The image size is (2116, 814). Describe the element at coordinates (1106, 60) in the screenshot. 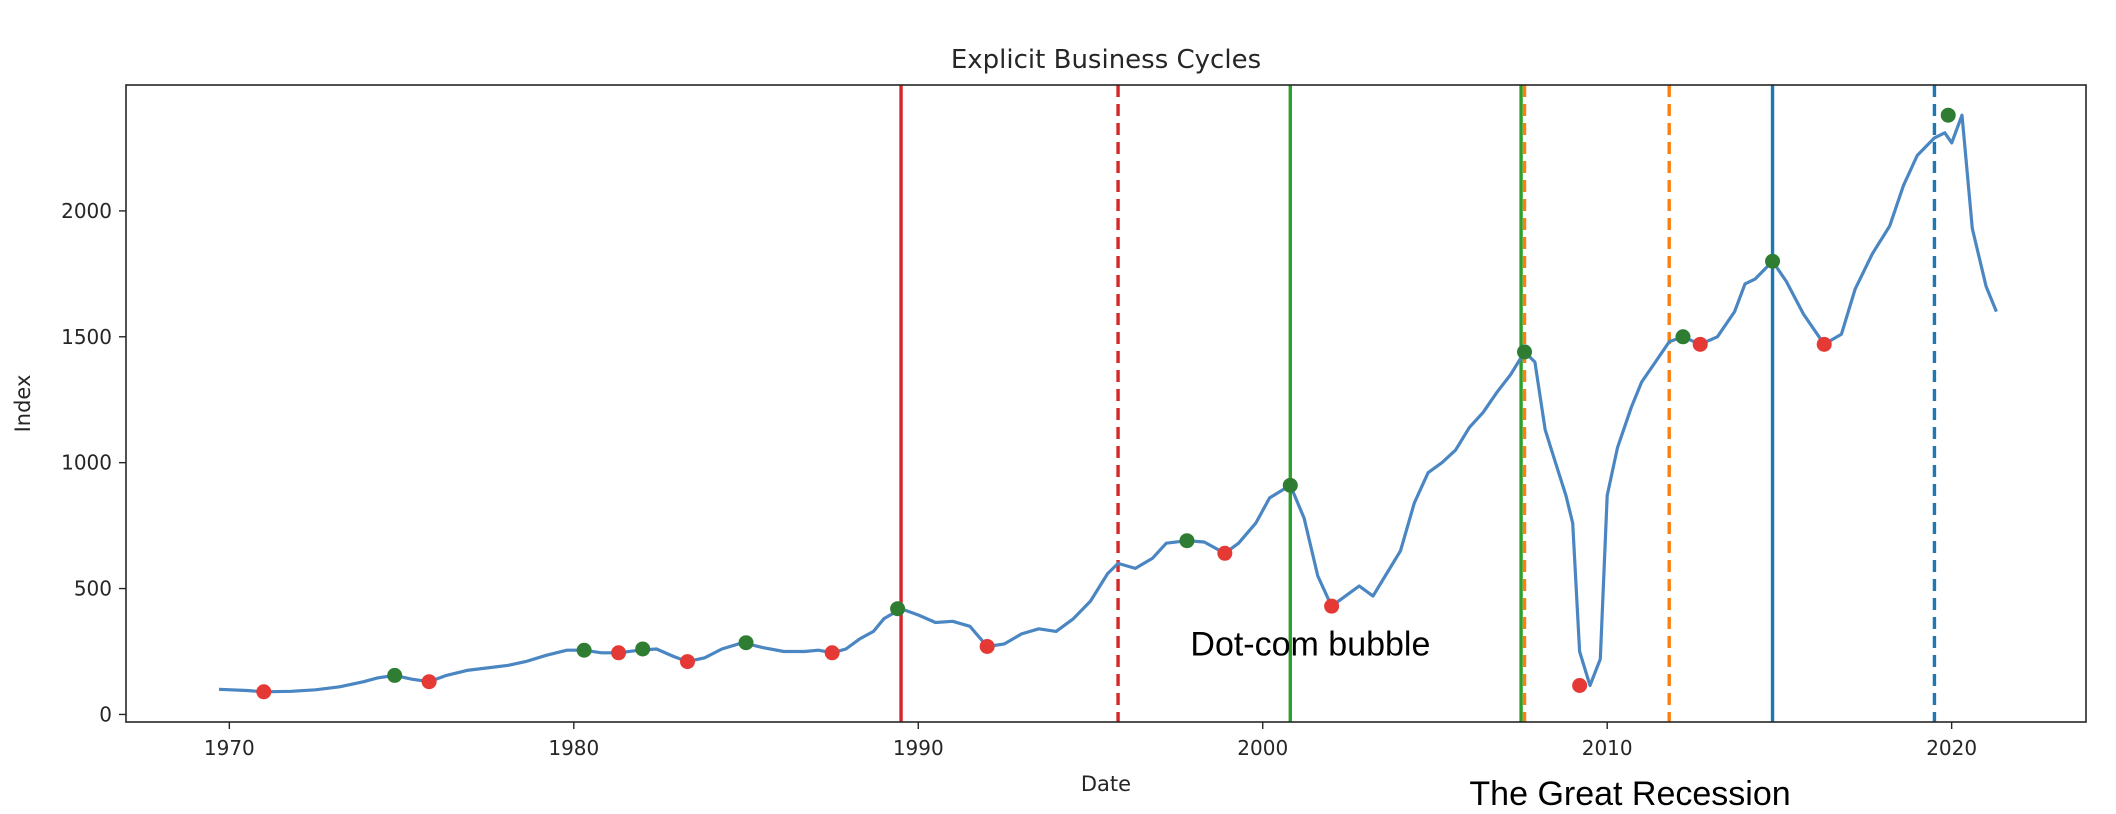

I see `chart-title: Explicit Business Cycles` at that location.